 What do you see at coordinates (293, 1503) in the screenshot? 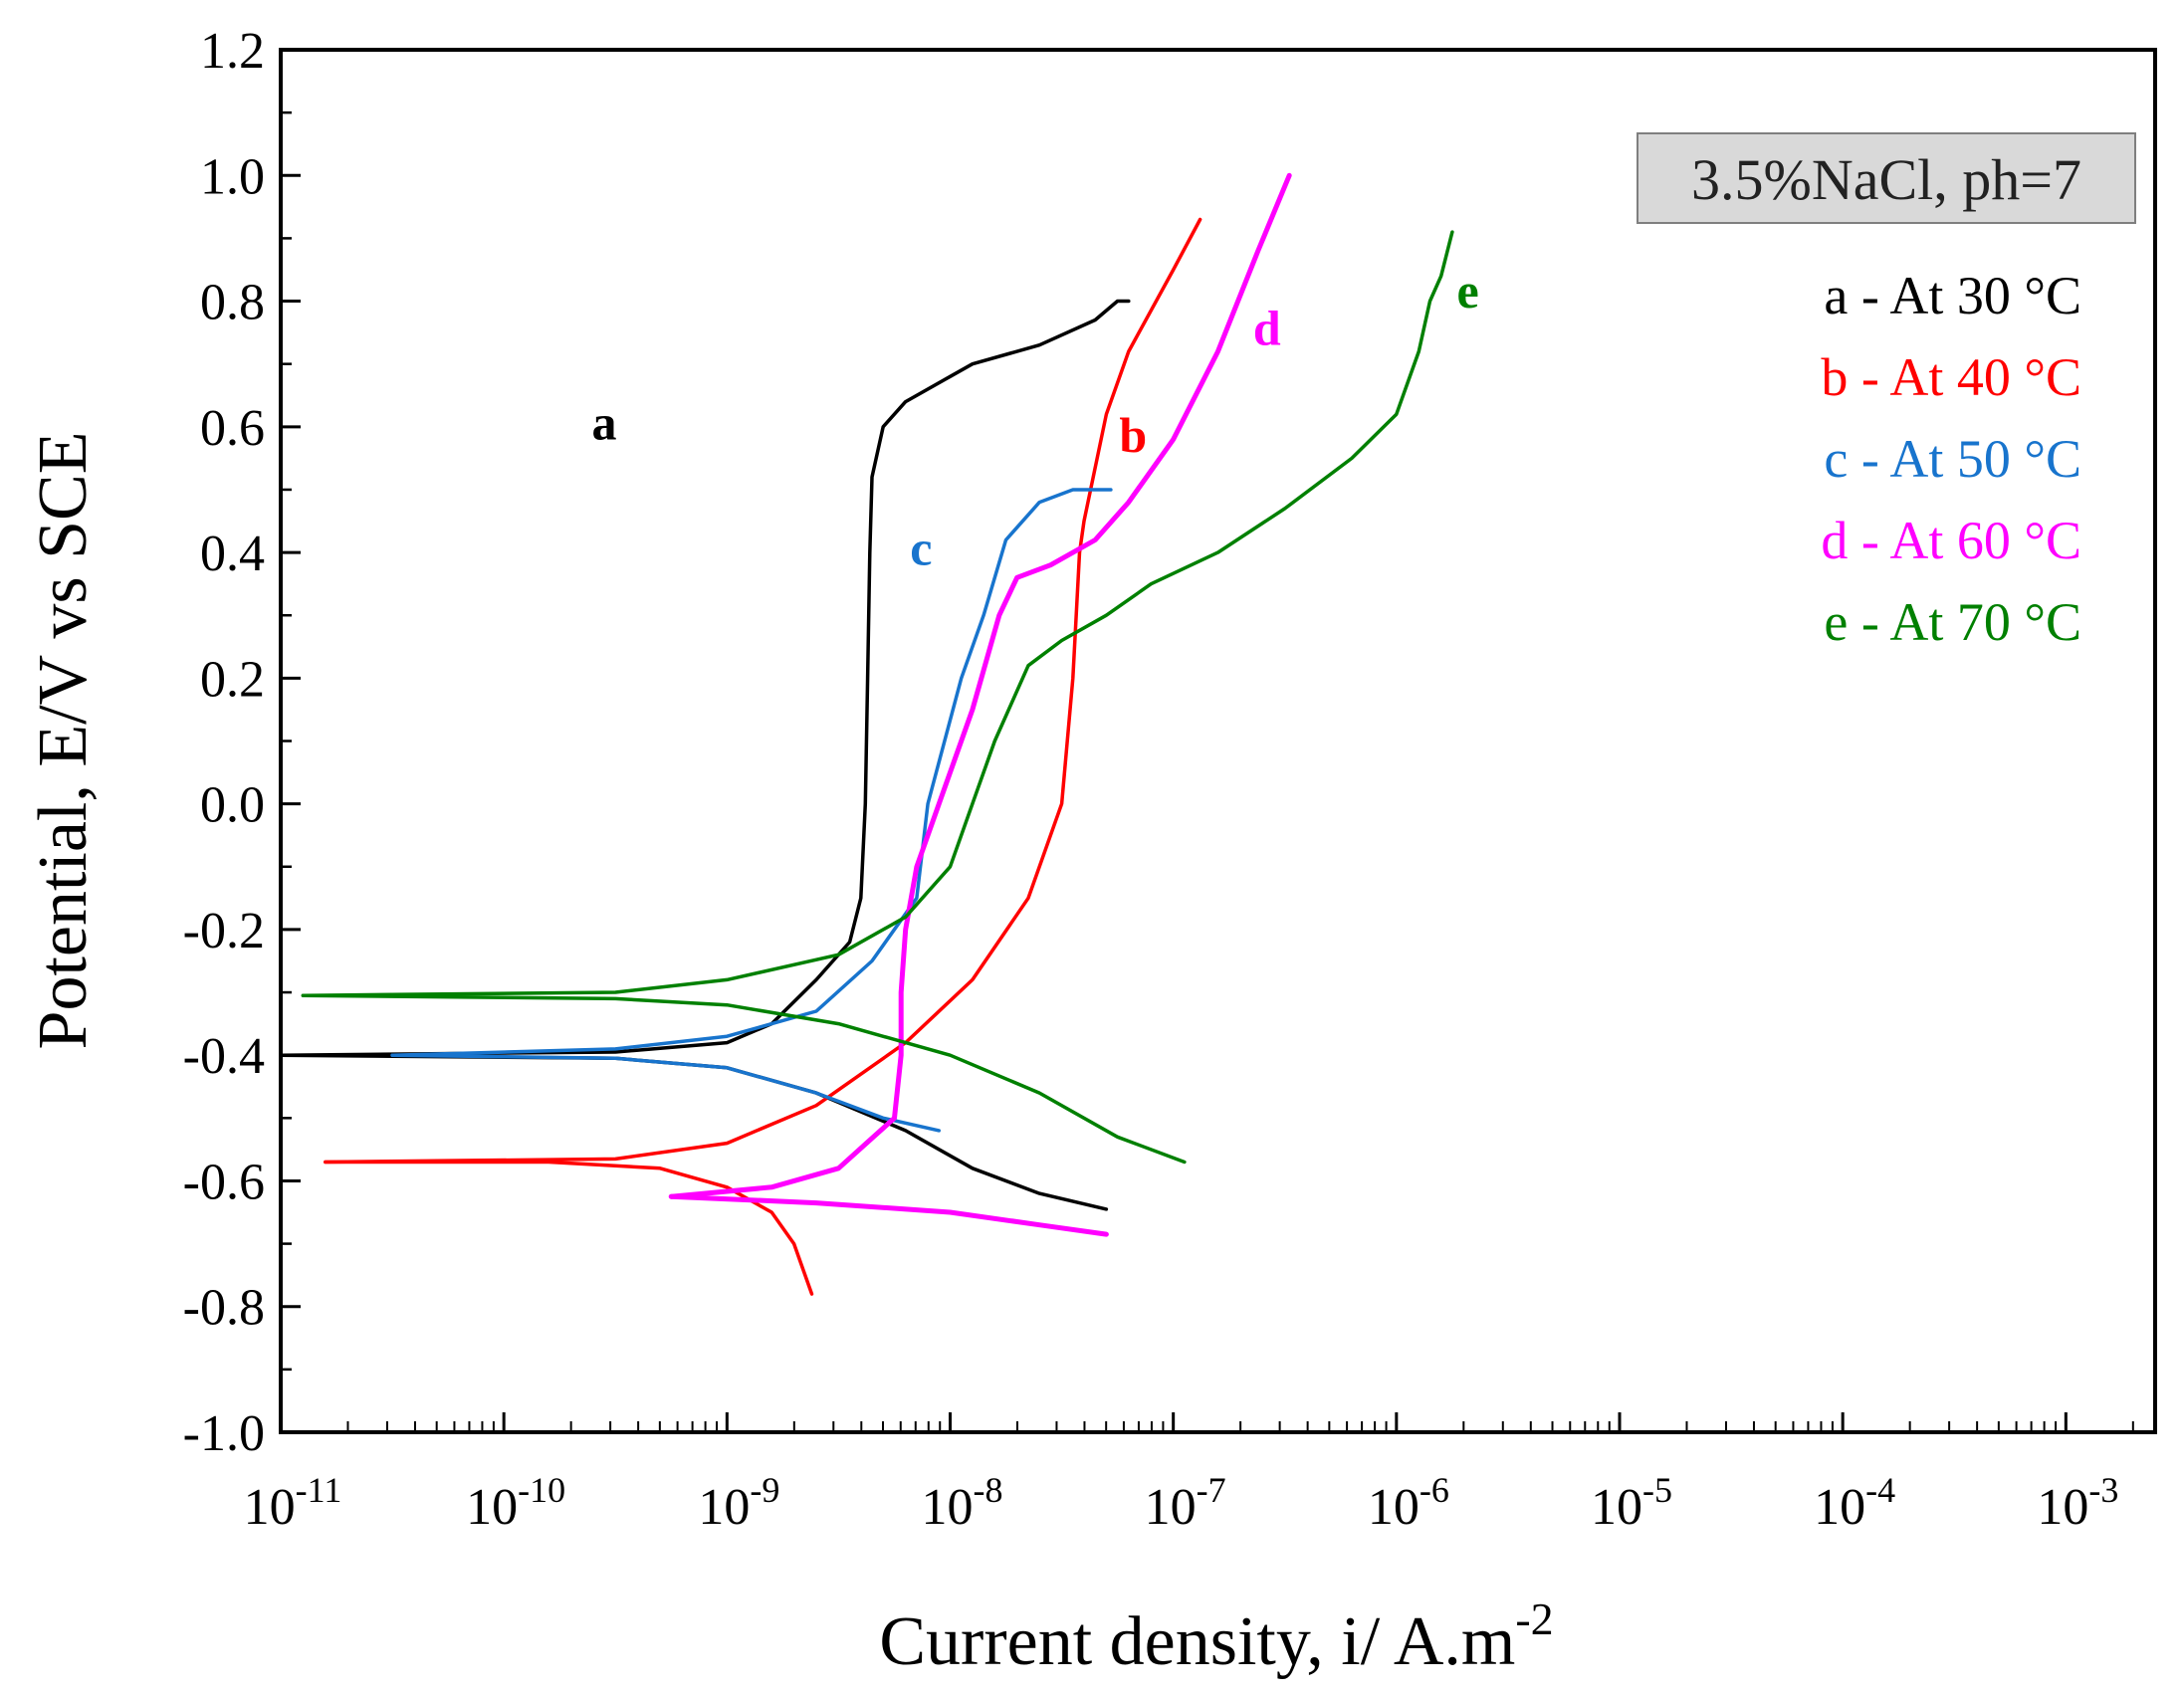
I see `x-tick-label: 10⁻¹¹` at bounding box center [293, 1503].